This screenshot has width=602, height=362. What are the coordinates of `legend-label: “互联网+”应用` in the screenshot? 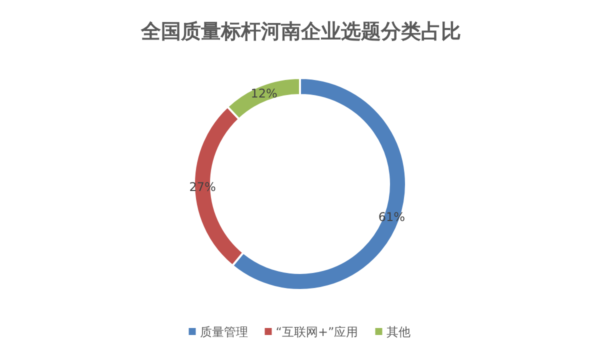 It's located at (317, 332).